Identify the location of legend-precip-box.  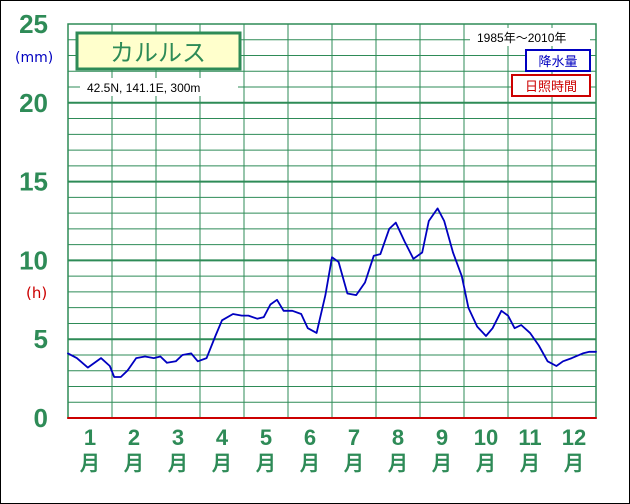
(558, 60).